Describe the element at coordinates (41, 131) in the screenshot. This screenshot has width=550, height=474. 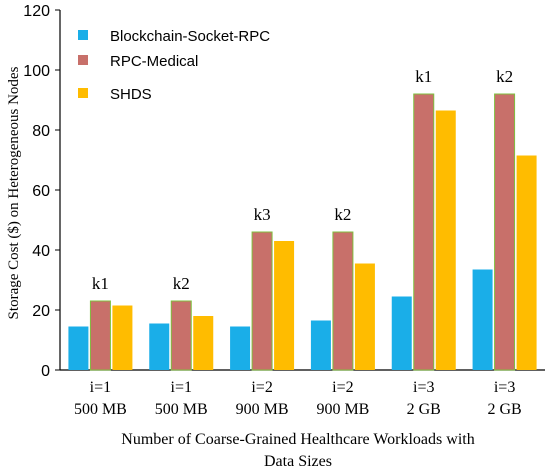
I see `y-tick-label: 80` at that location.